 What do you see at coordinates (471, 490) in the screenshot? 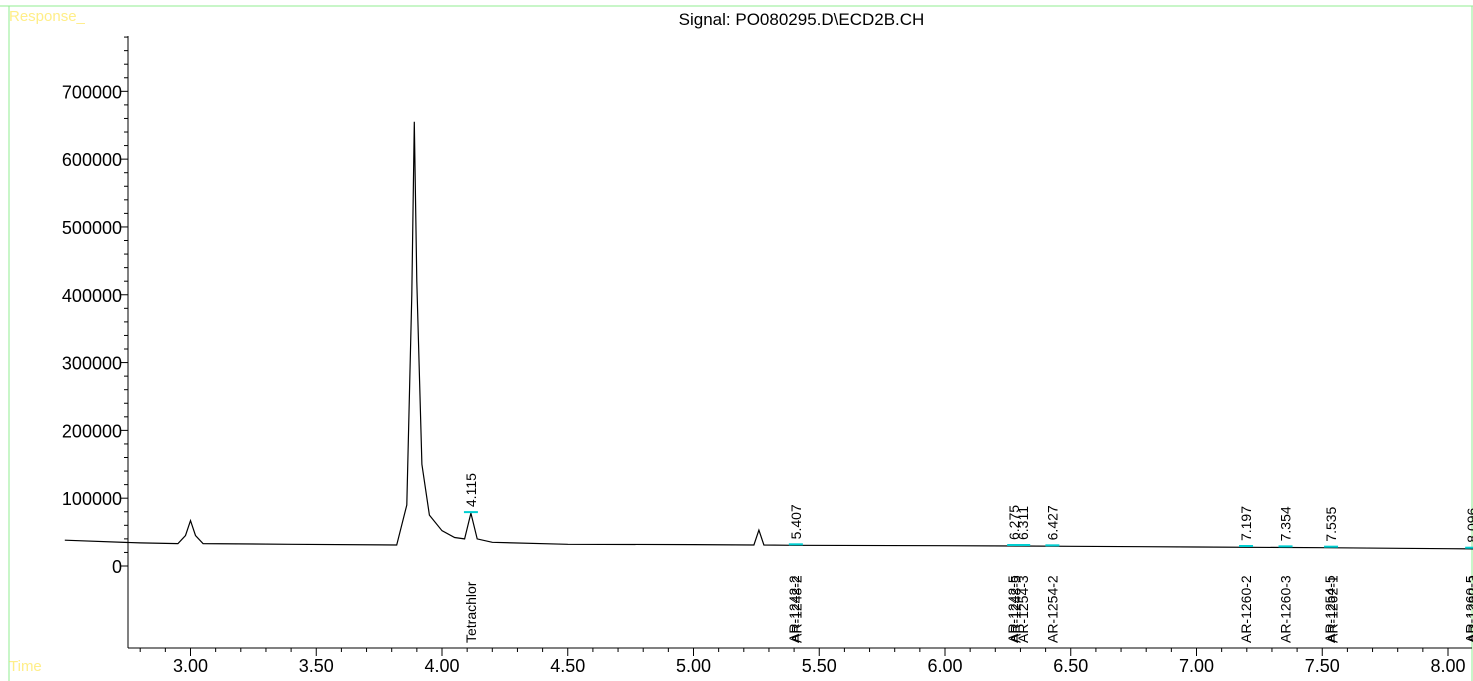
I see `peak-time-label: 4.115` at bounding box center [471, 490].